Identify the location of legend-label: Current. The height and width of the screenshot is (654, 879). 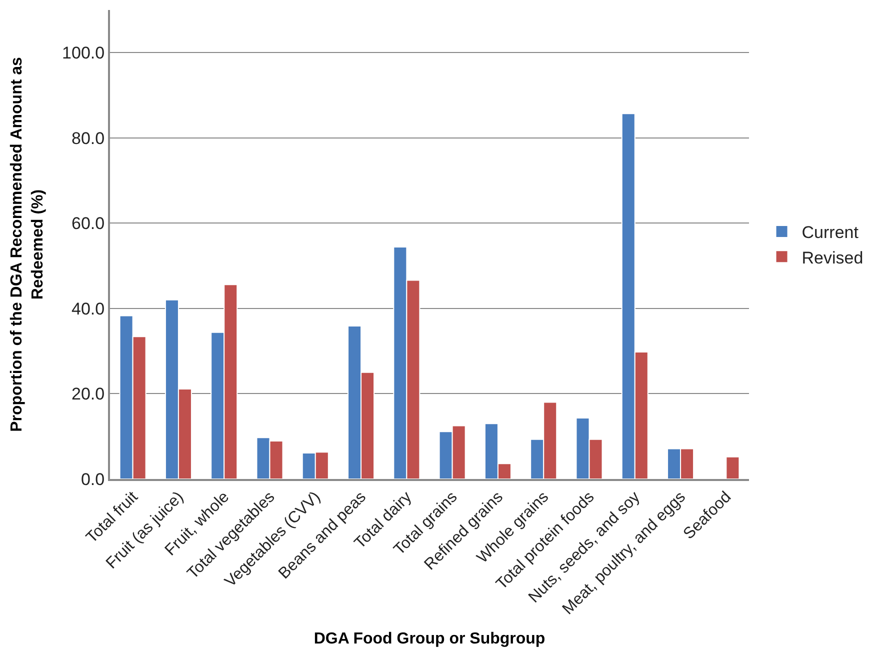
(830, 232).